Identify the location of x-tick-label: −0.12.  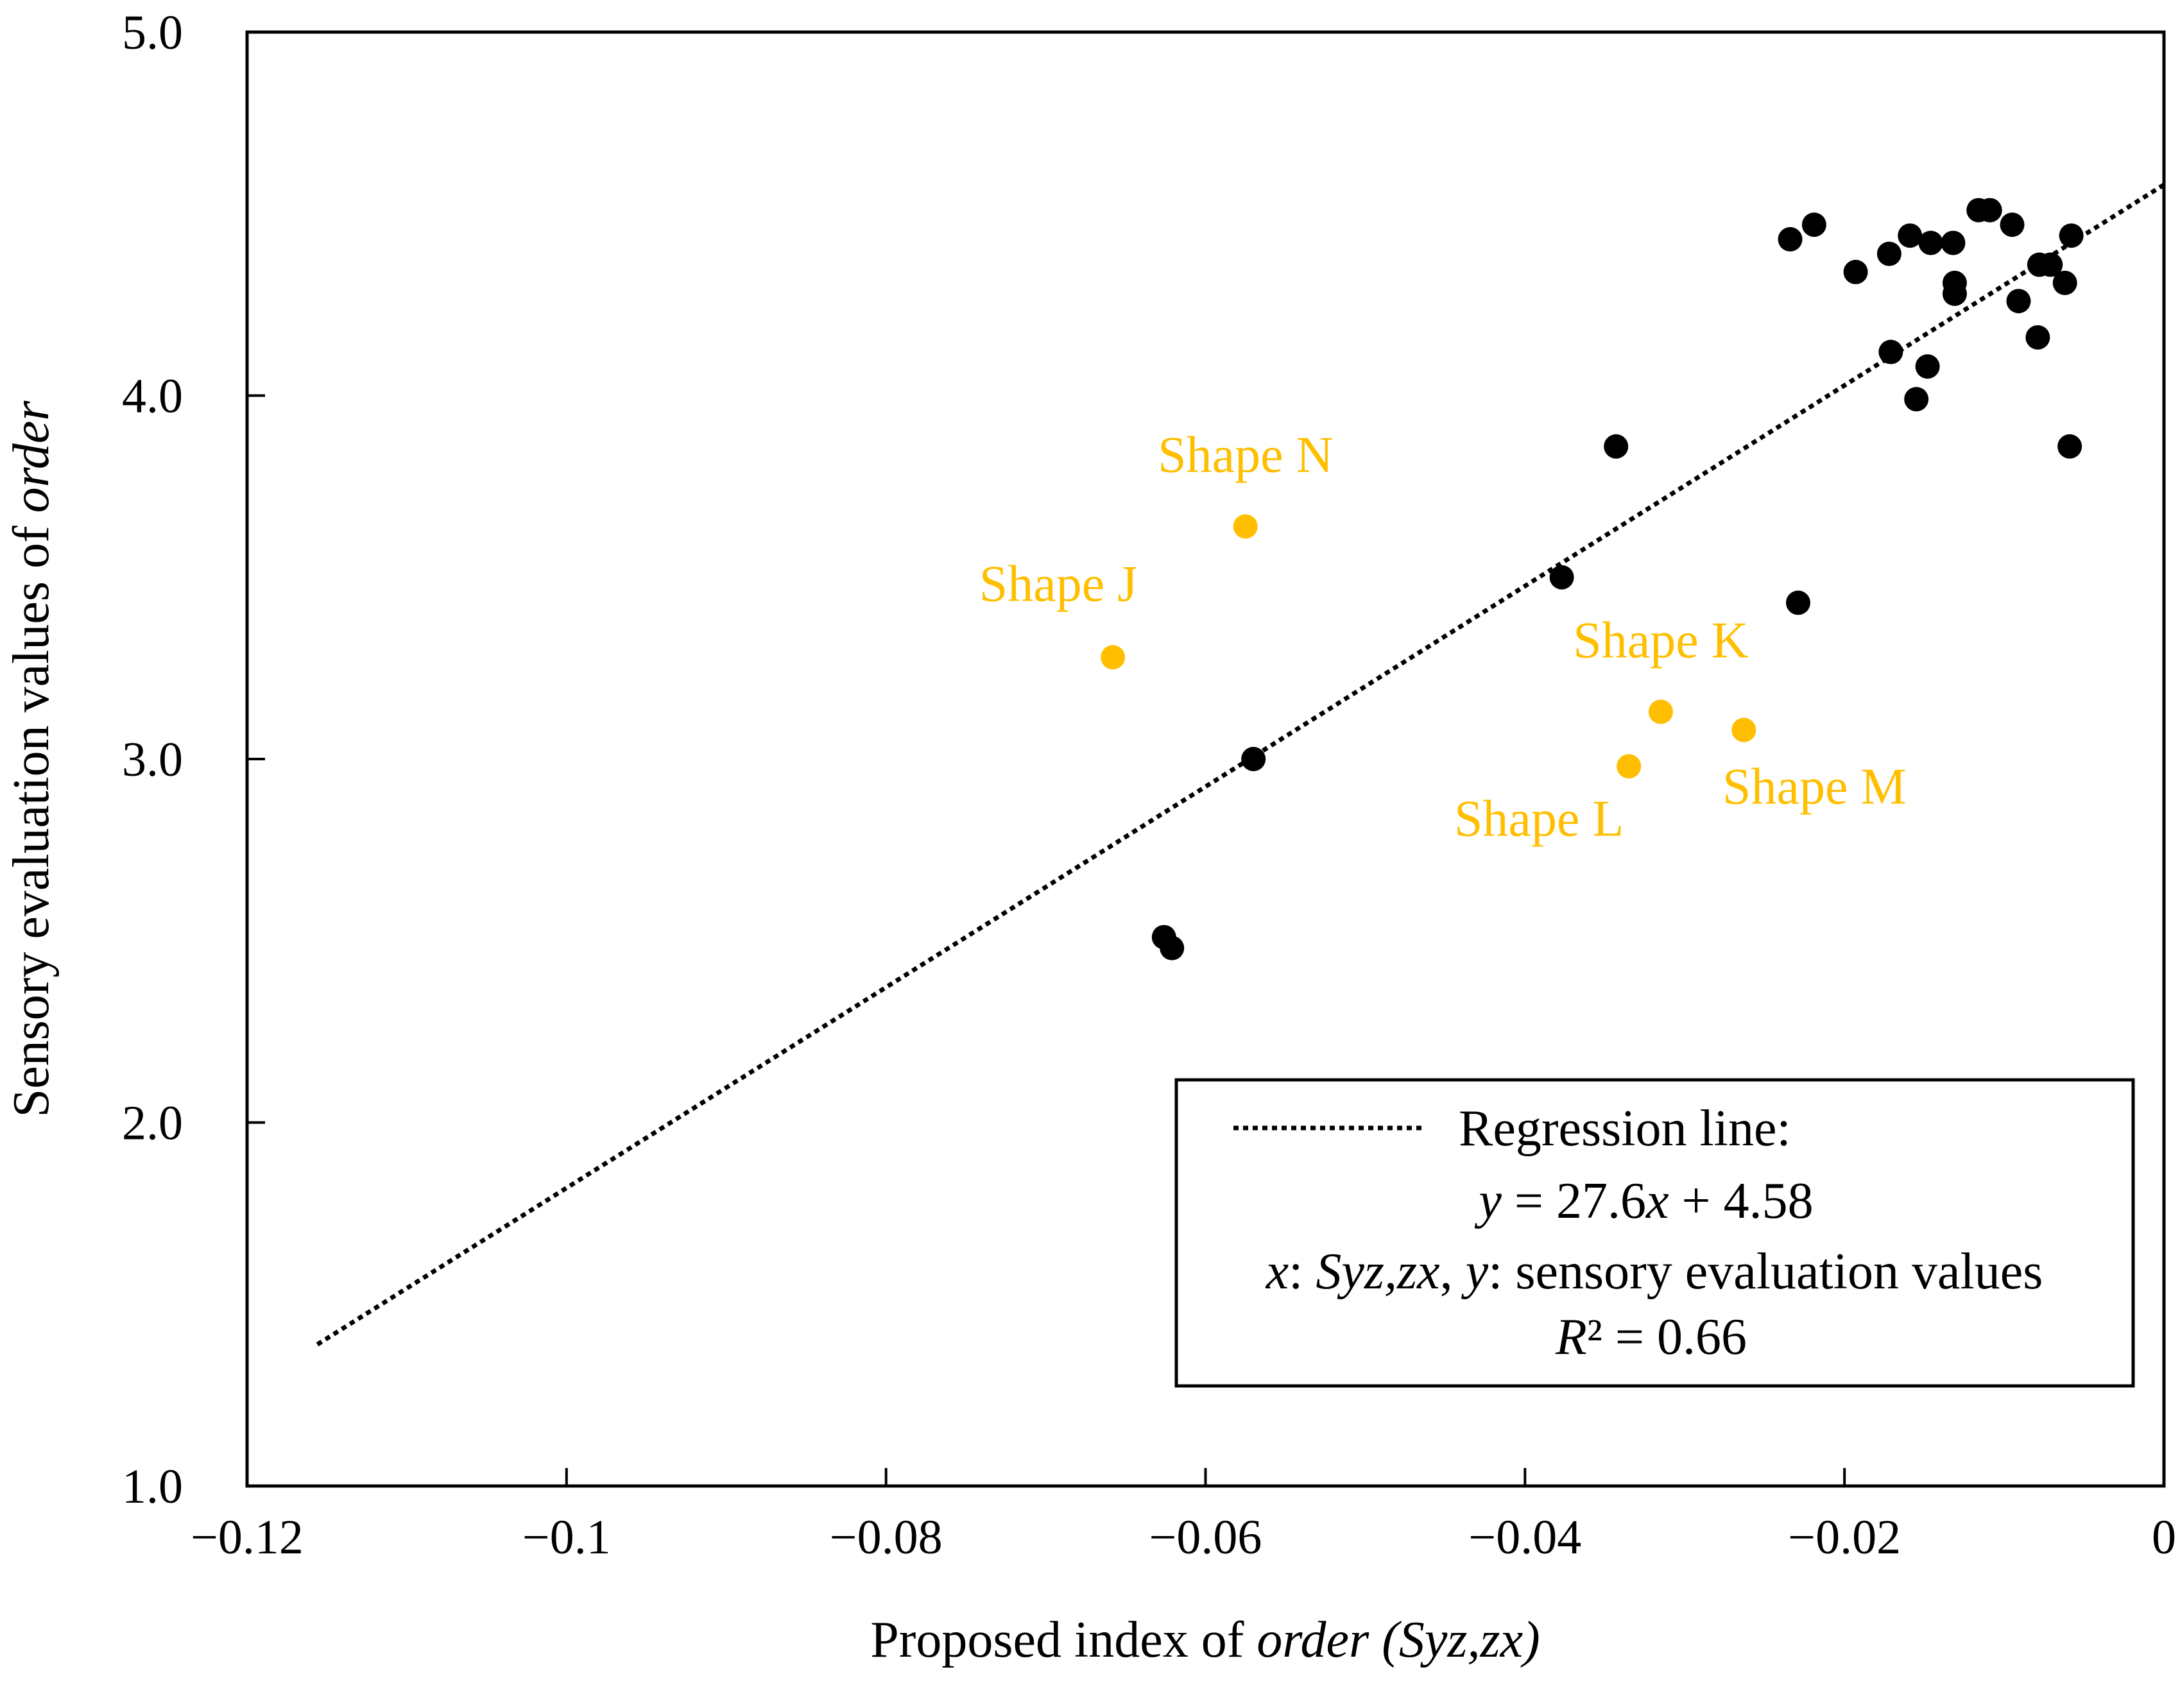
(247, 1537).